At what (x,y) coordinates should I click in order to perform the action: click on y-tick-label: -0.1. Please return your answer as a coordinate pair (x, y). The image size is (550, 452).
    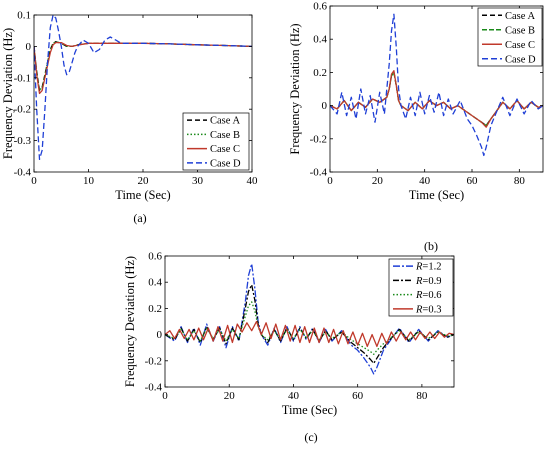
    Looking at the image, I should click on (22, 78).